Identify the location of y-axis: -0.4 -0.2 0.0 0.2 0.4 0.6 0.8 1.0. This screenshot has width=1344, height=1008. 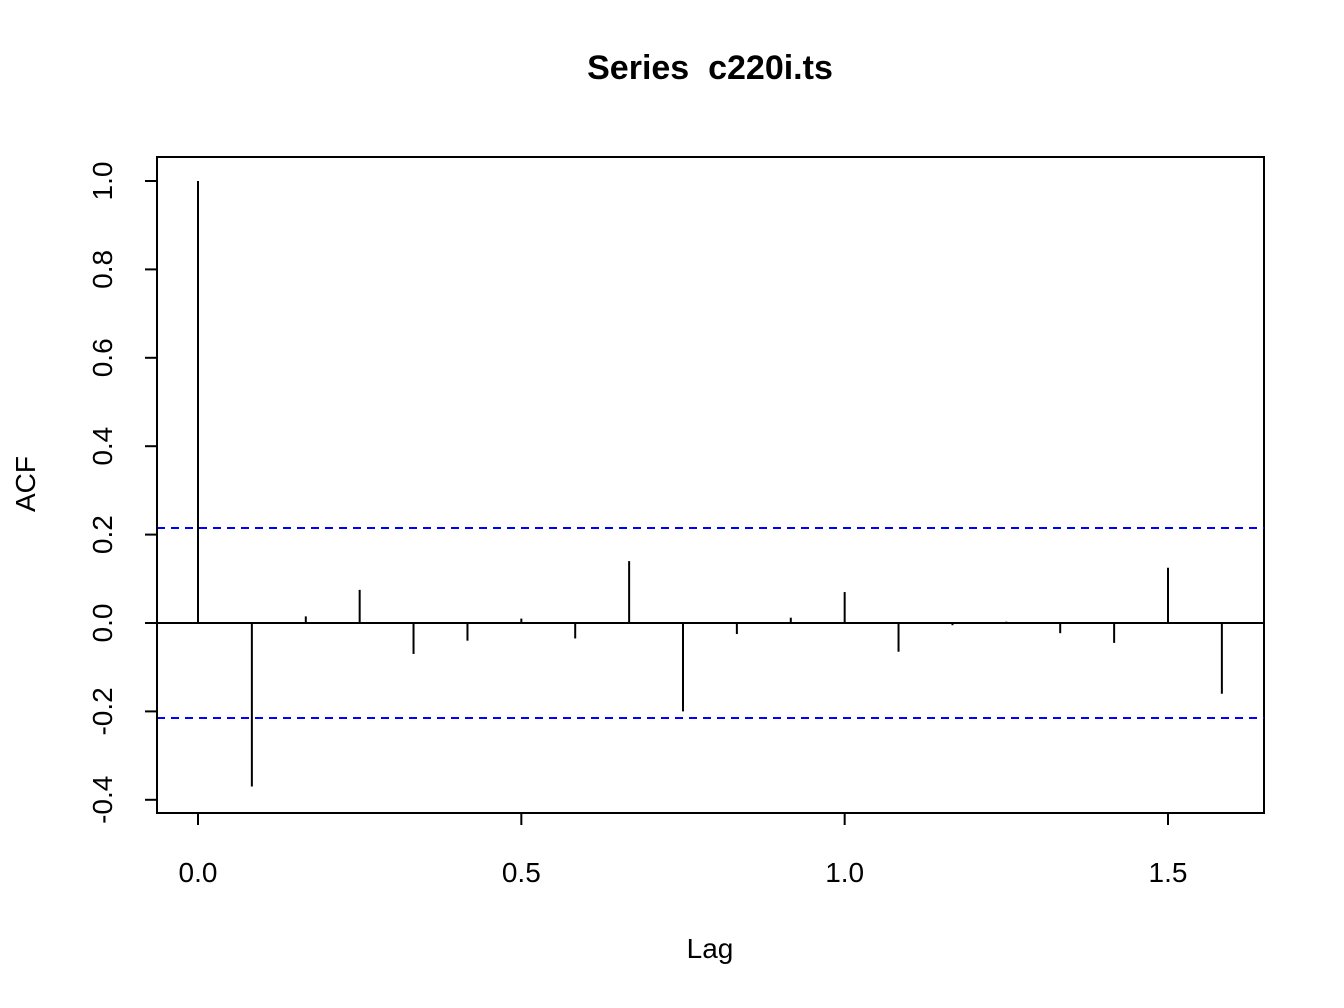
(122, 493).